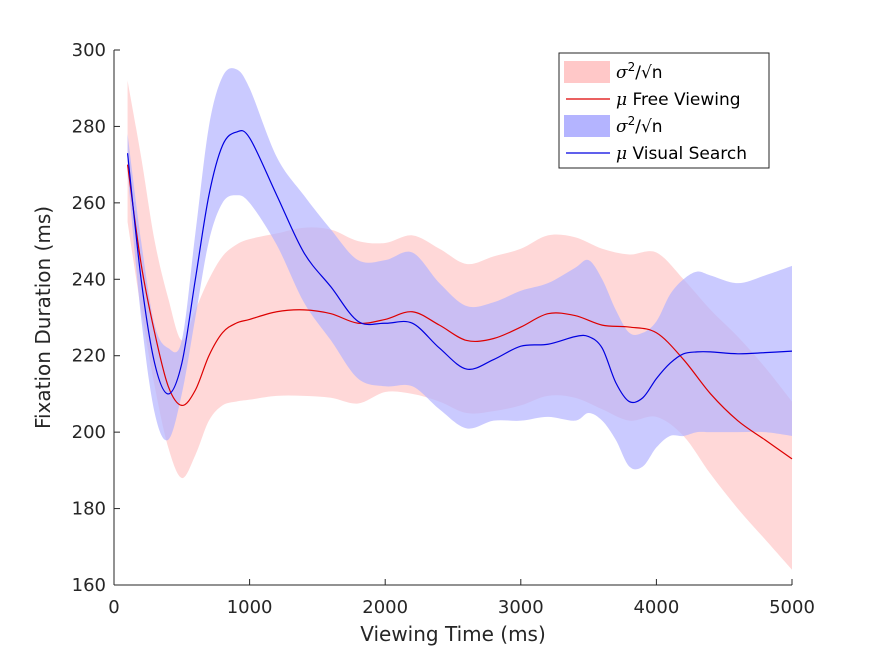 The height and width of the screenshot is (656, 875). I want to click on legend-label-free-viewing-mean: μ Free Viewing, so click(678, 100).